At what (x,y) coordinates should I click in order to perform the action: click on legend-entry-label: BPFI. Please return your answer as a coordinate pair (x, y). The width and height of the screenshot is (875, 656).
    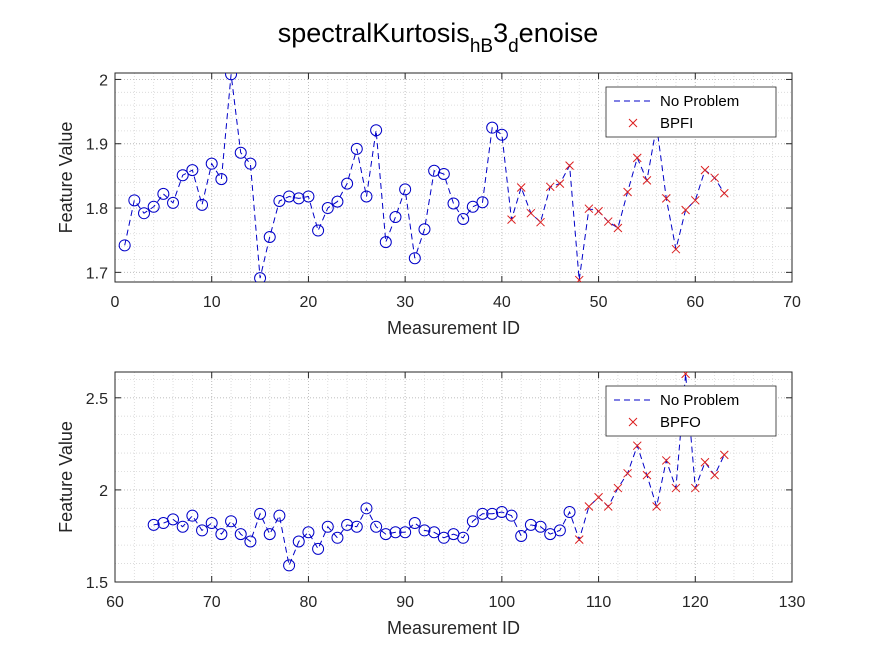
    Looking at the image, I should click on (676, 123).